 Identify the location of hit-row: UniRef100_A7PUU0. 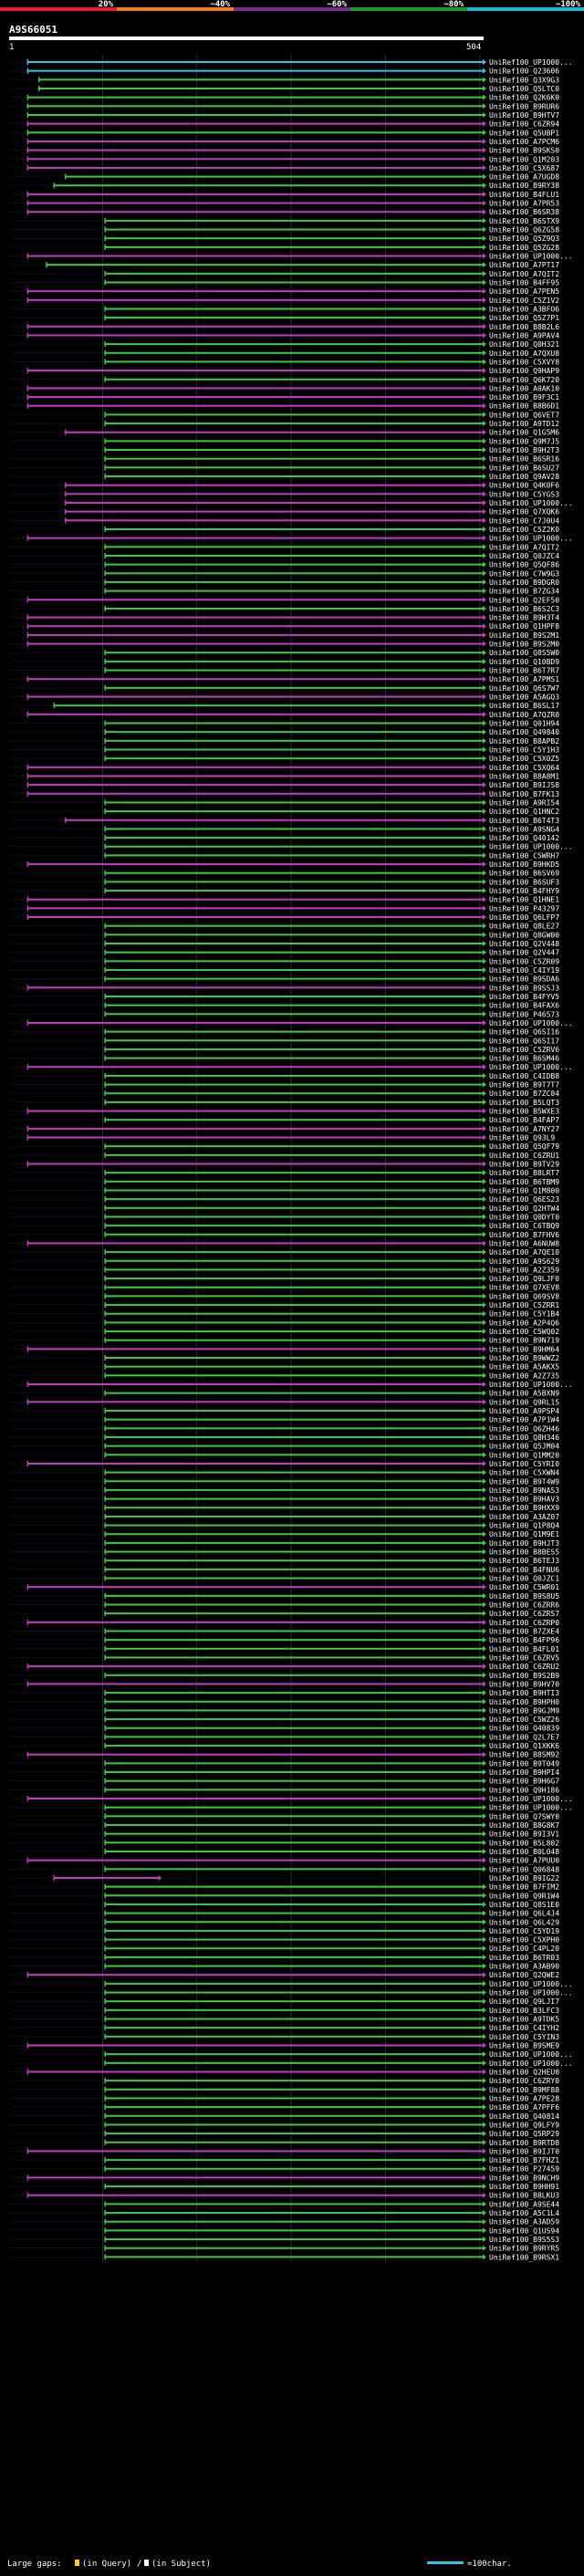
(284, 1861).